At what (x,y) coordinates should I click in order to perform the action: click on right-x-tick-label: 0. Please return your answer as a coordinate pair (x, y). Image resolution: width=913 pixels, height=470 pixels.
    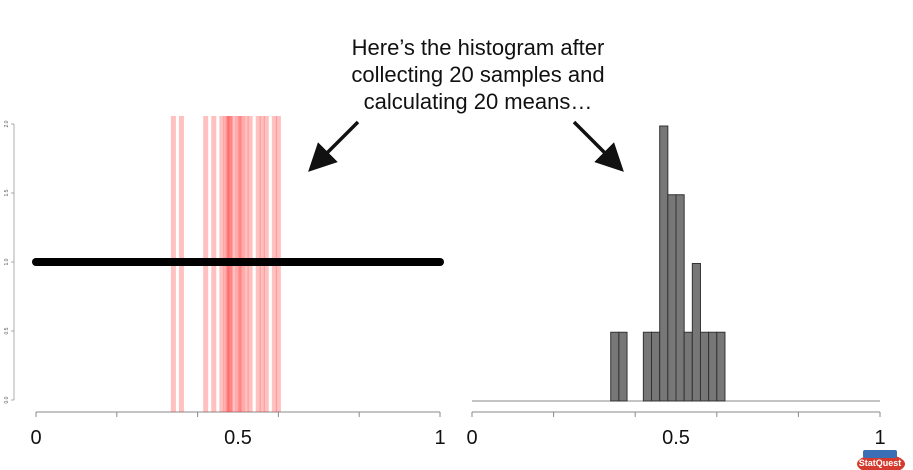
    Looking at the image, I should click on (471, 438).